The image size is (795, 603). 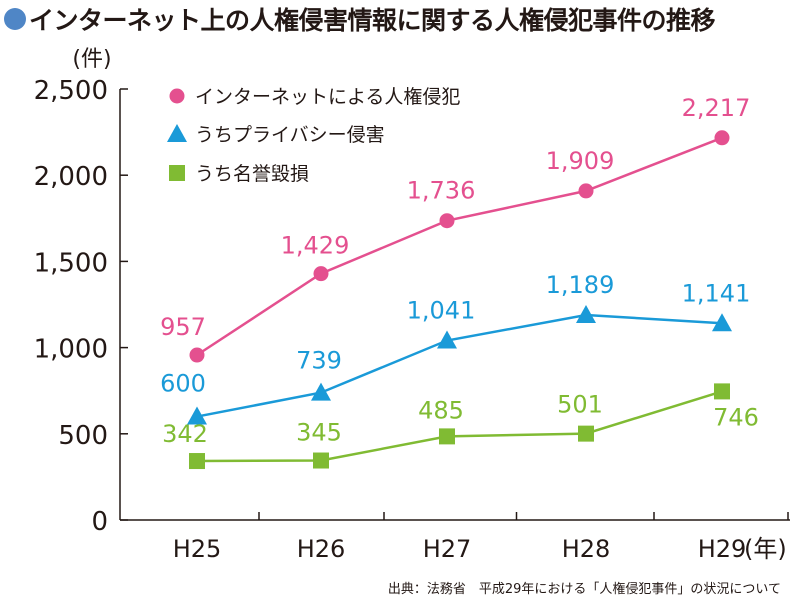 What do you see at coordinates (441, 311) in the screenshot?
I see `data-label-privacy: 1,041` at bounding box center [441, 311].